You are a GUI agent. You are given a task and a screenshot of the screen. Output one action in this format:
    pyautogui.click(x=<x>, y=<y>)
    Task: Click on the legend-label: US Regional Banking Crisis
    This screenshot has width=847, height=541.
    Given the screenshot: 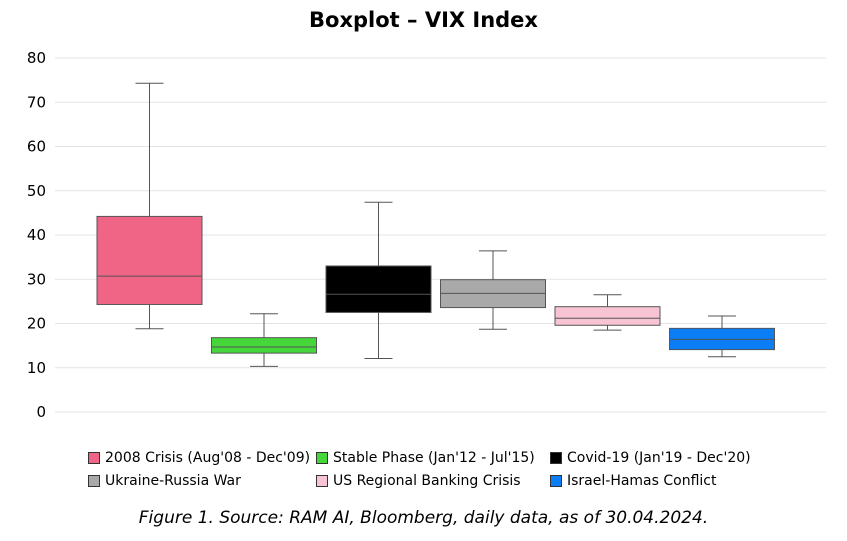 What is the action you would take?
    pyautogui.click(x=427, y=481)
    